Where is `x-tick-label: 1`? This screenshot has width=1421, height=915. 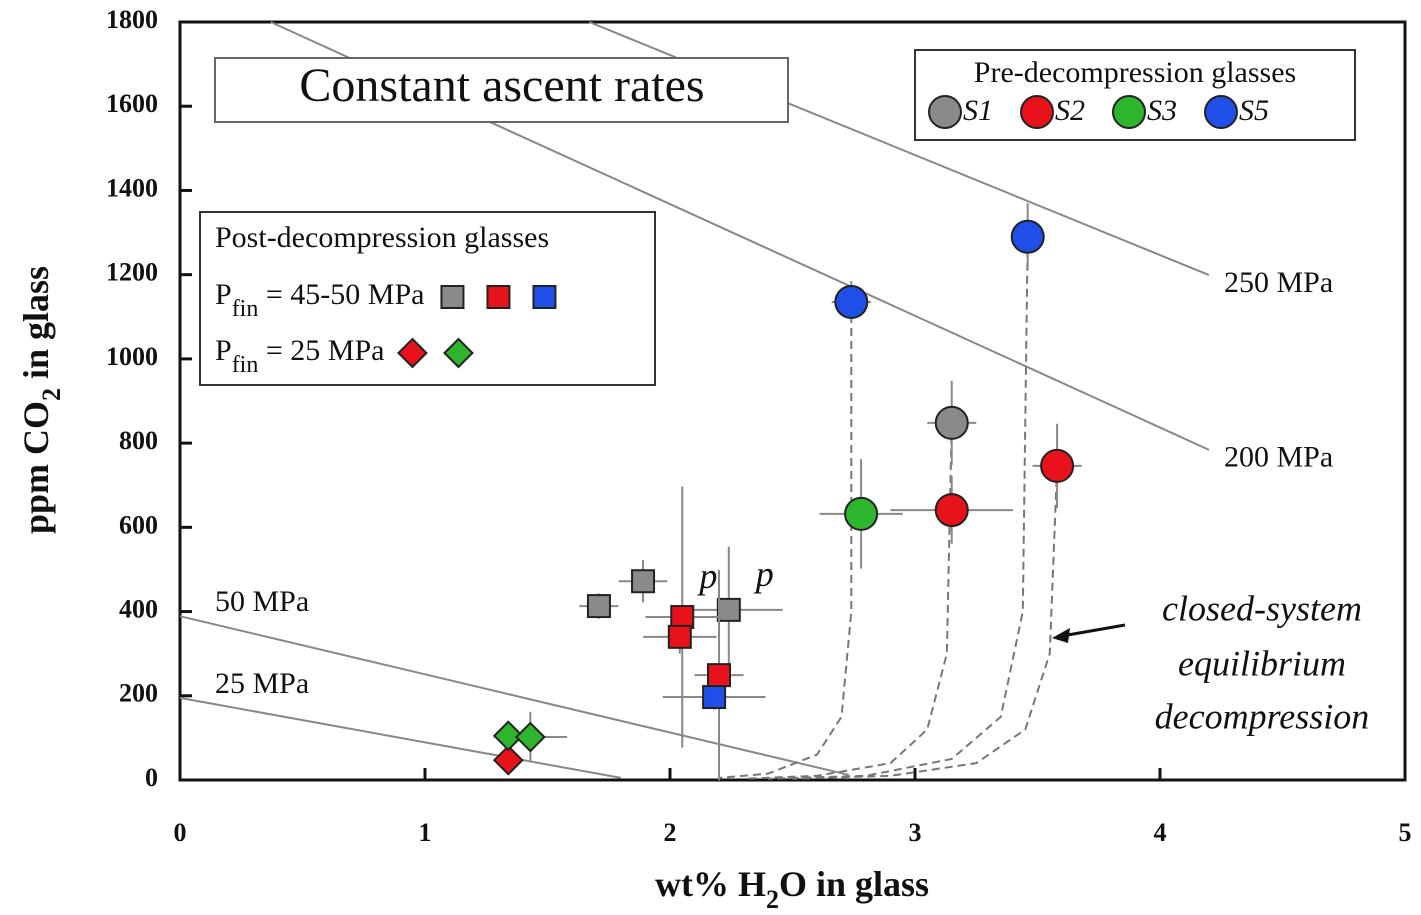 x-tick-label: 1 is located at coordinates (425, 832).